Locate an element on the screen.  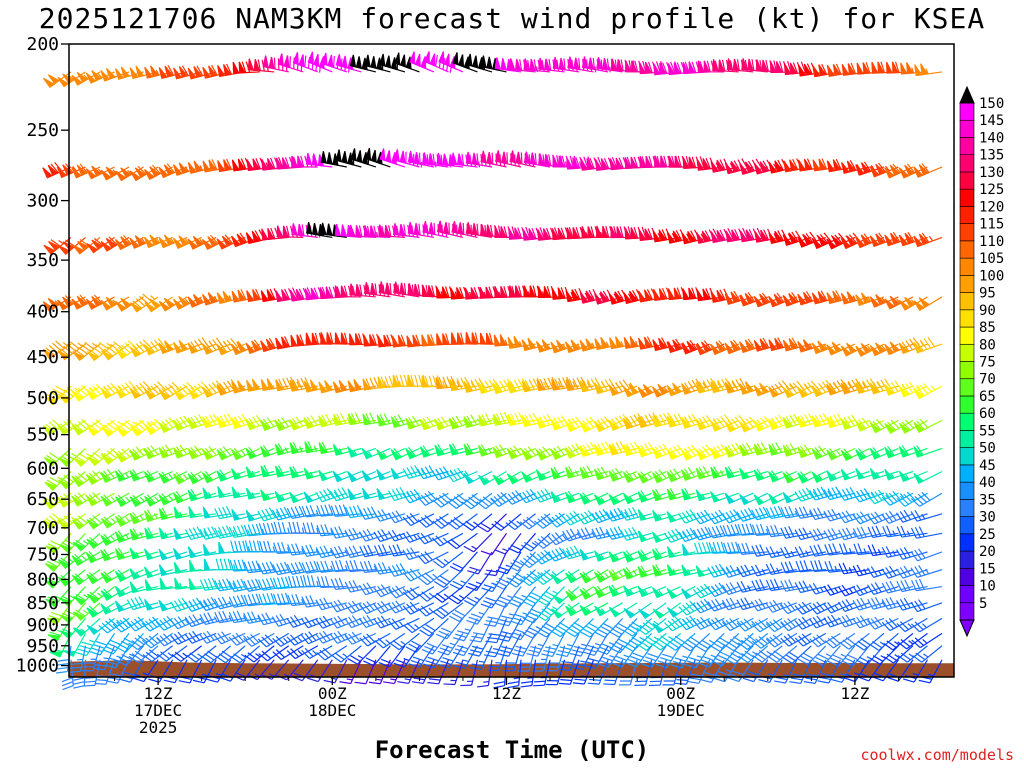
colorbar-label: 145 is located at coordinates (991, 121).